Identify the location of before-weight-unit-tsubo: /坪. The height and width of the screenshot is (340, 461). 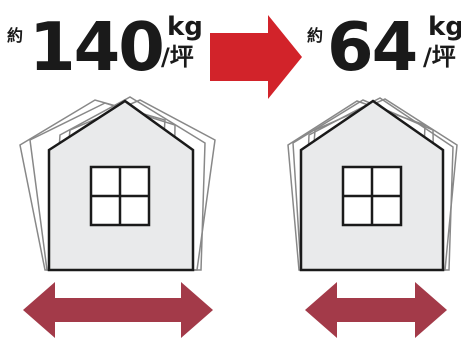
(177, 57).